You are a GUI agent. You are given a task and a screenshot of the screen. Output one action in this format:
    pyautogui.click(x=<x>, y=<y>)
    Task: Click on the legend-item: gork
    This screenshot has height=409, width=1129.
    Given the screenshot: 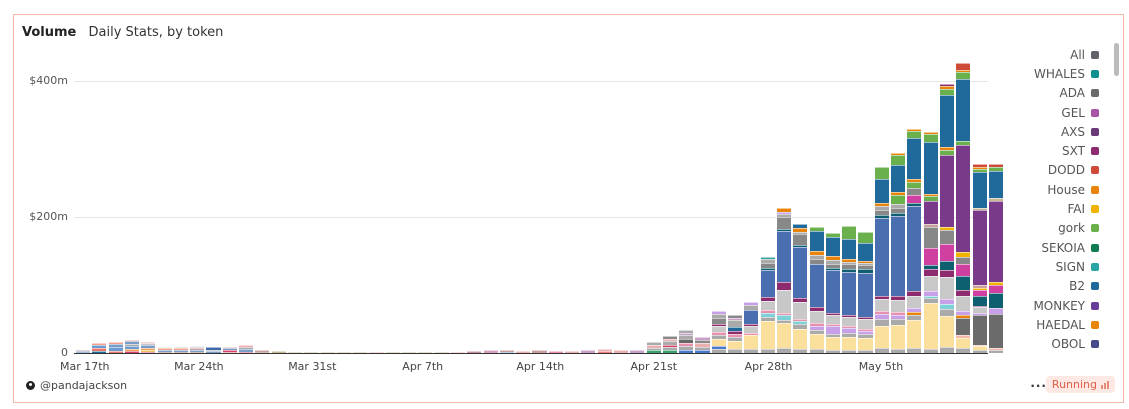 What is the action you would take?
    pyautogui.click(x=1066, y=228)
    